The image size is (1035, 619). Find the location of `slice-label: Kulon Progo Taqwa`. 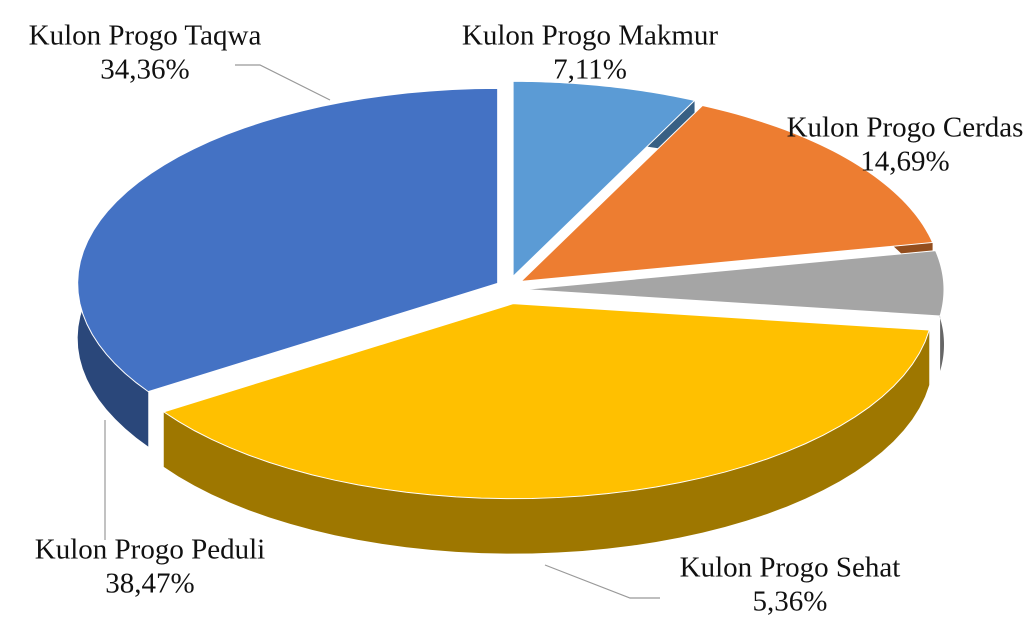

slice-label: Kulon Progo Taqwa is located at coordinates (145, 36).